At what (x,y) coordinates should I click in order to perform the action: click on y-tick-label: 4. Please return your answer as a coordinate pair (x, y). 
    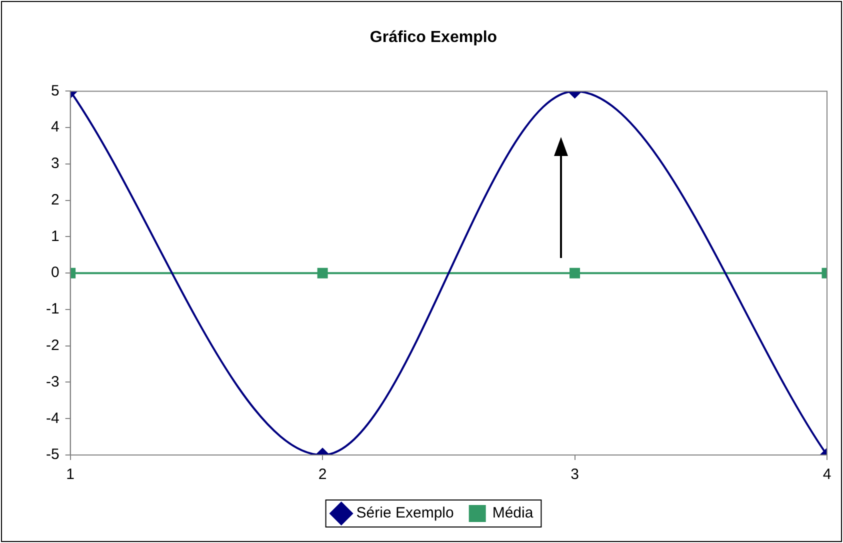
    Looking at the image, I should click on (55, 127).